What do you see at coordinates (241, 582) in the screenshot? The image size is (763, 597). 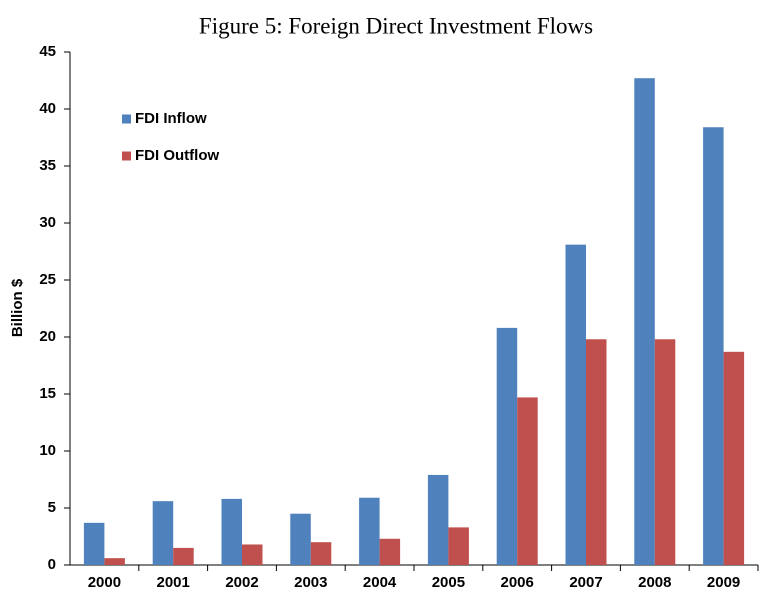 I see `x-tick-label: 2002` at bounding box center [241, 582].